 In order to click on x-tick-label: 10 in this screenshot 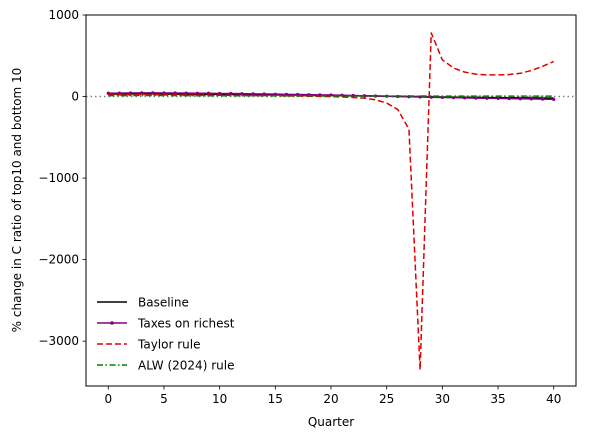, I will do `click(219, 399)`.